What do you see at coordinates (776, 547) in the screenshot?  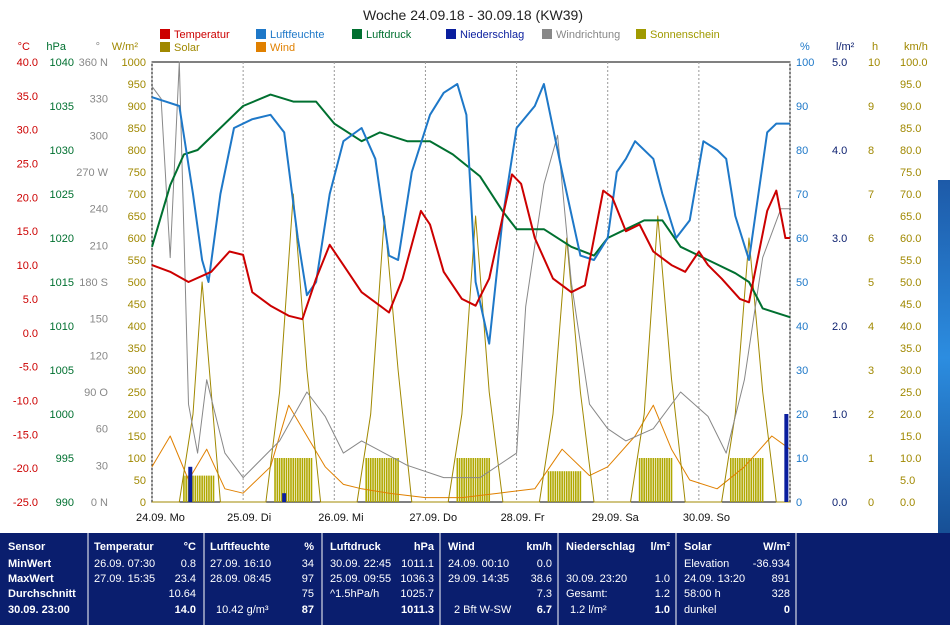 I see `solar-unit: W/m²` at bounding box center [776, 547].